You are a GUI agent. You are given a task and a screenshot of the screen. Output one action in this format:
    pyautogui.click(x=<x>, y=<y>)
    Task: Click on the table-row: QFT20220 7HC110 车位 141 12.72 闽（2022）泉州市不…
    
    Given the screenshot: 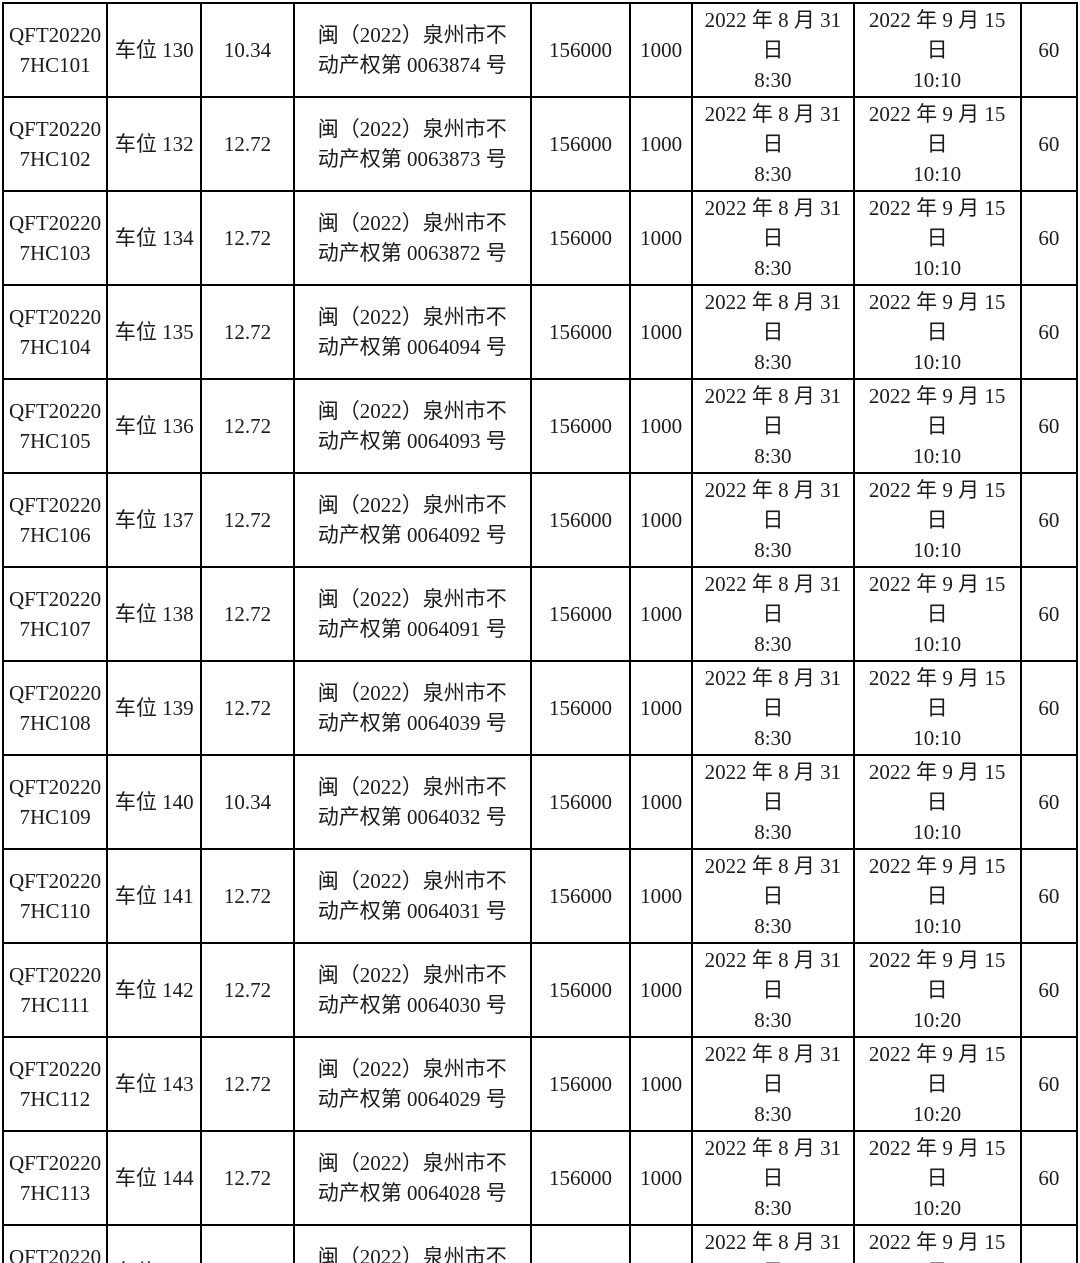 What is the action you would take?
    pyautogui.click(x=540, y=896)
    